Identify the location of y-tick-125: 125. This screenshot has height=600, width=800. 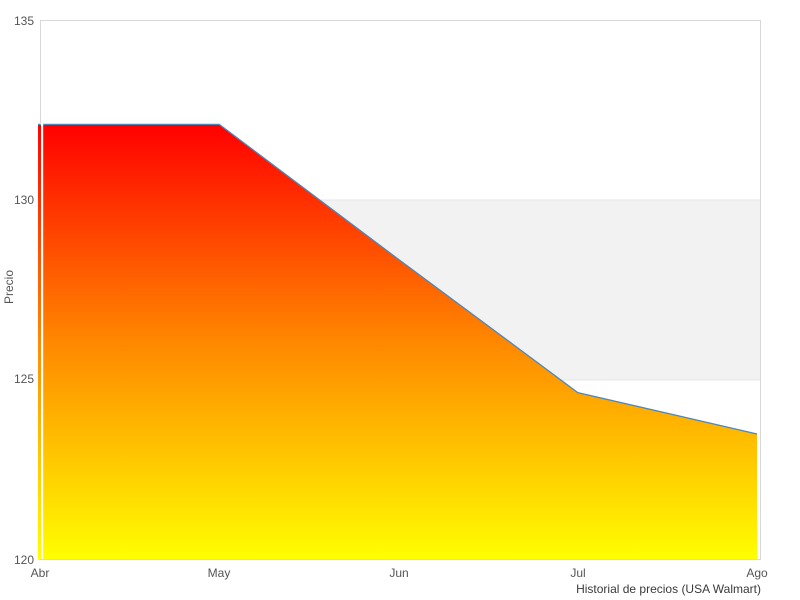
(23, 379).